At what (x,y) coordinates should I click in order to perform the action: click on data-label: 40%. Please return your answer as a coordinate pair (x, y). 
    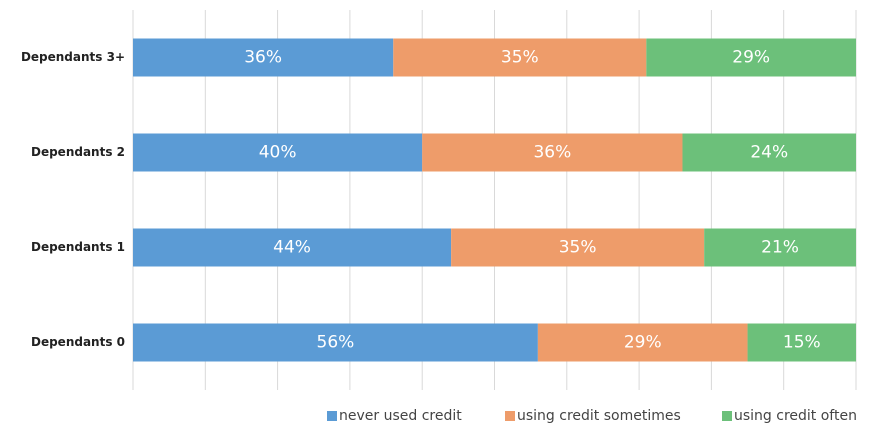
    Looking at the image, I should click on (278, 153).